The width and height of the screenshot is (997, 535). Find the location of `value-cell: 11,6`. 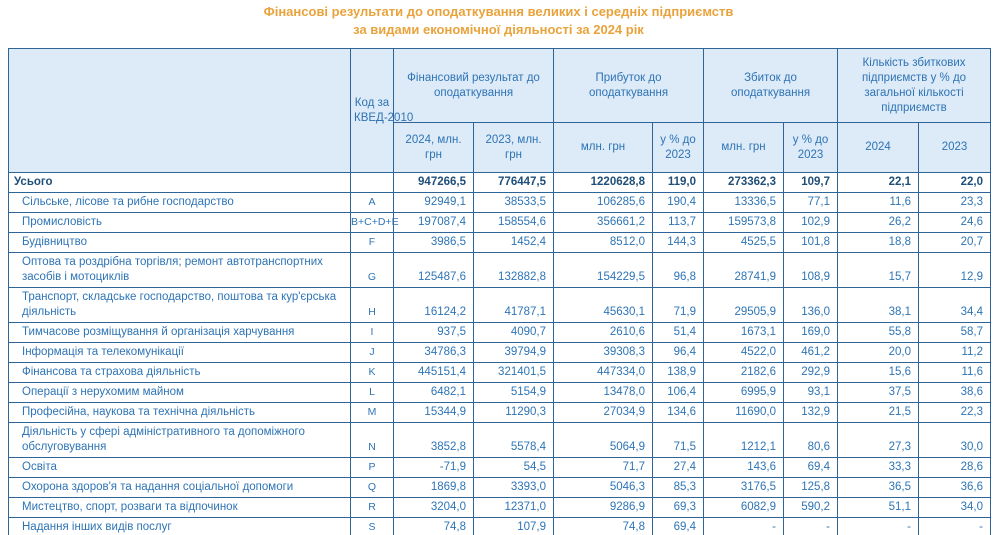

value-cell: 11,6 is located at coordinates (955, 372).